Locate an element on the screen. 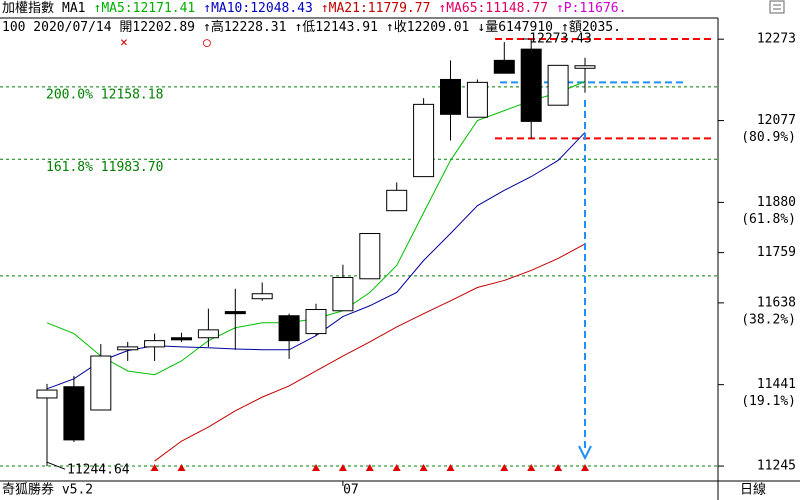  menu-icon is located at coordinates (777, 7).